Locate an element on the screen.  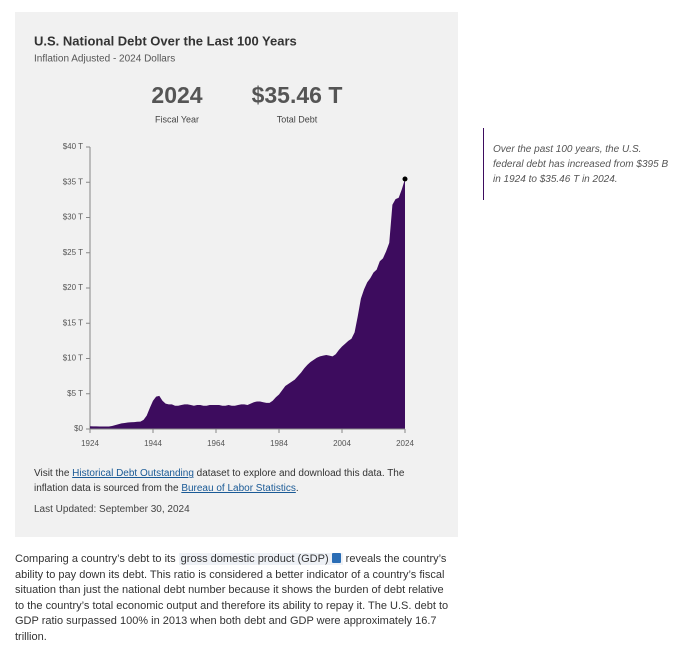
y-tick-label: $40 T is located at coordinates (73, 146).